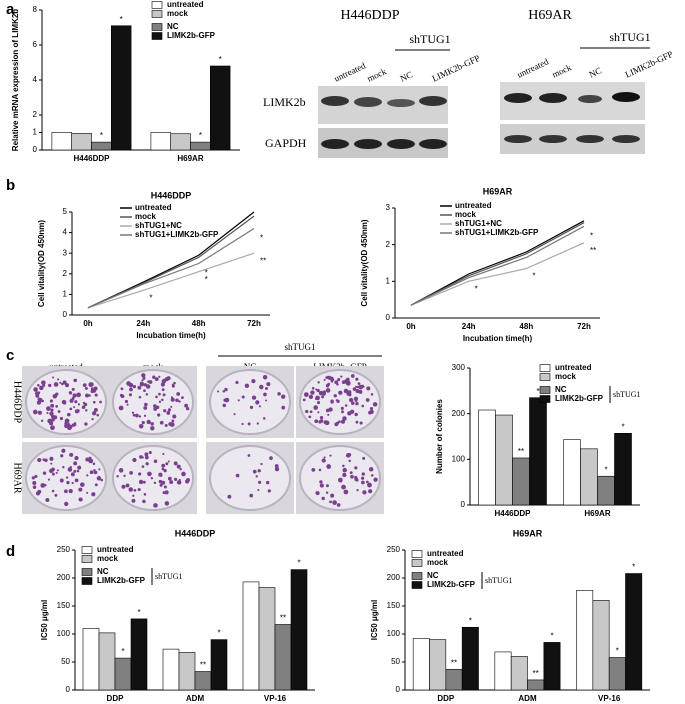 Image resolution: width=685 pixels, height=704 pixels. What do you see at coordinates (191, 35) in the screenshot?
I see `legend-label: LIMK2b-GFP` at bounding box center [191, 35].